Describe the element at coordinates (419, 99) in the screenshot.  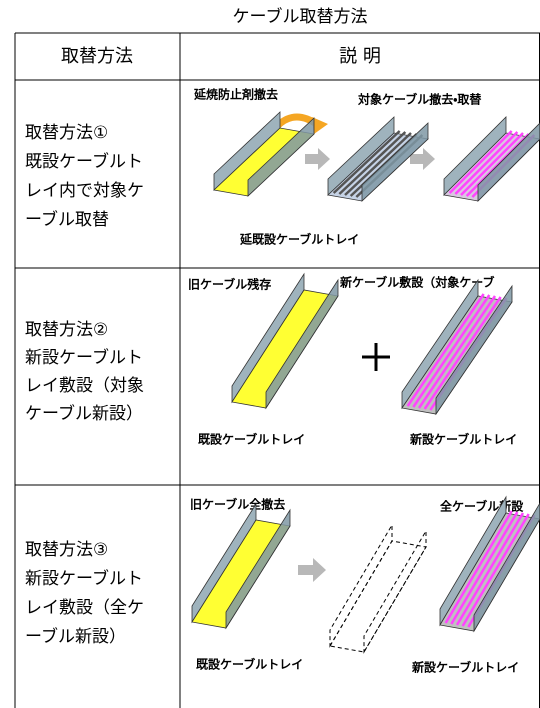
I see `diagram-label: 対象ケーブル撤去・取替` at that location.